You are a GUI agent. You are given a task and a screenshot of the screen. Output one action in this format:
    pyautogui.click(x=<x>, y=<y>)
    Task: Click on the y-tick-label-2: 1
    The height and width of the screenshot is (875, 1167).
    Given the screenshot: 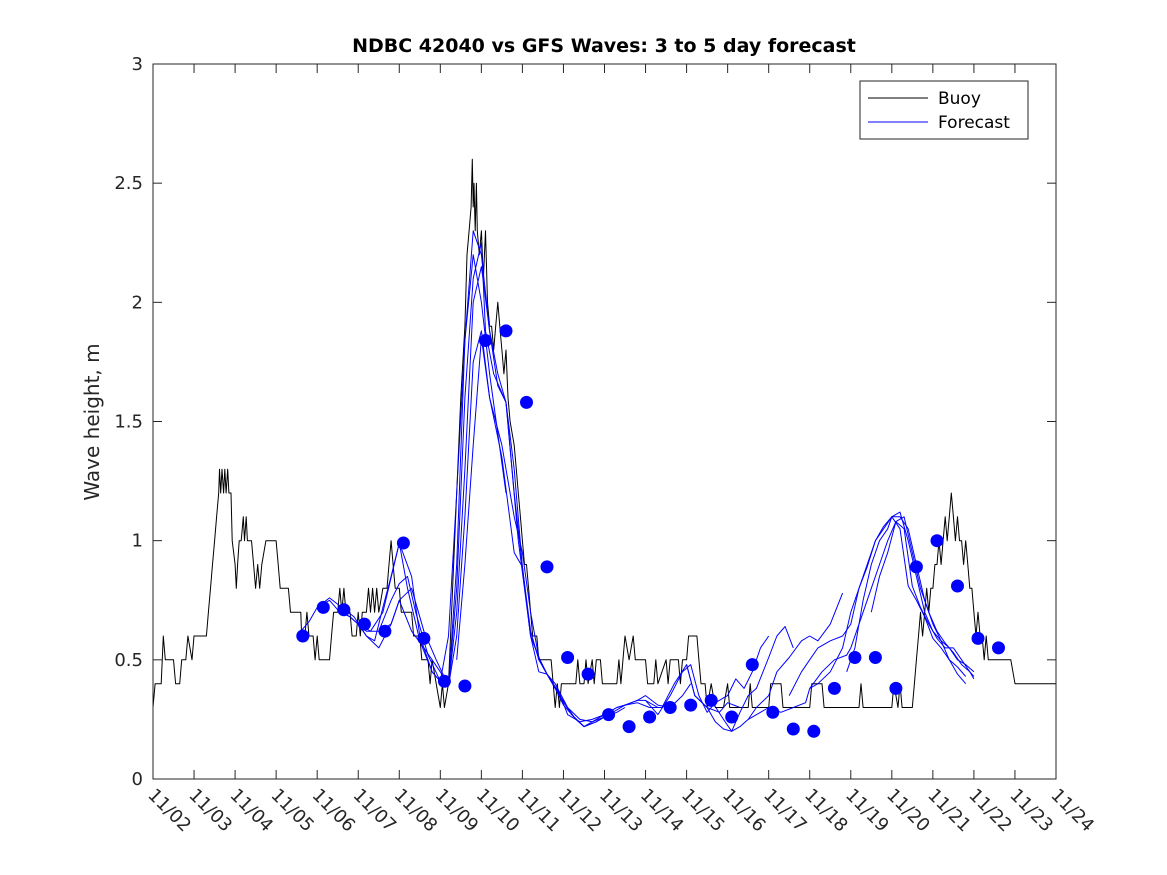 What is the action you would take?
    pyautogui.click(x=137, y=541)
    